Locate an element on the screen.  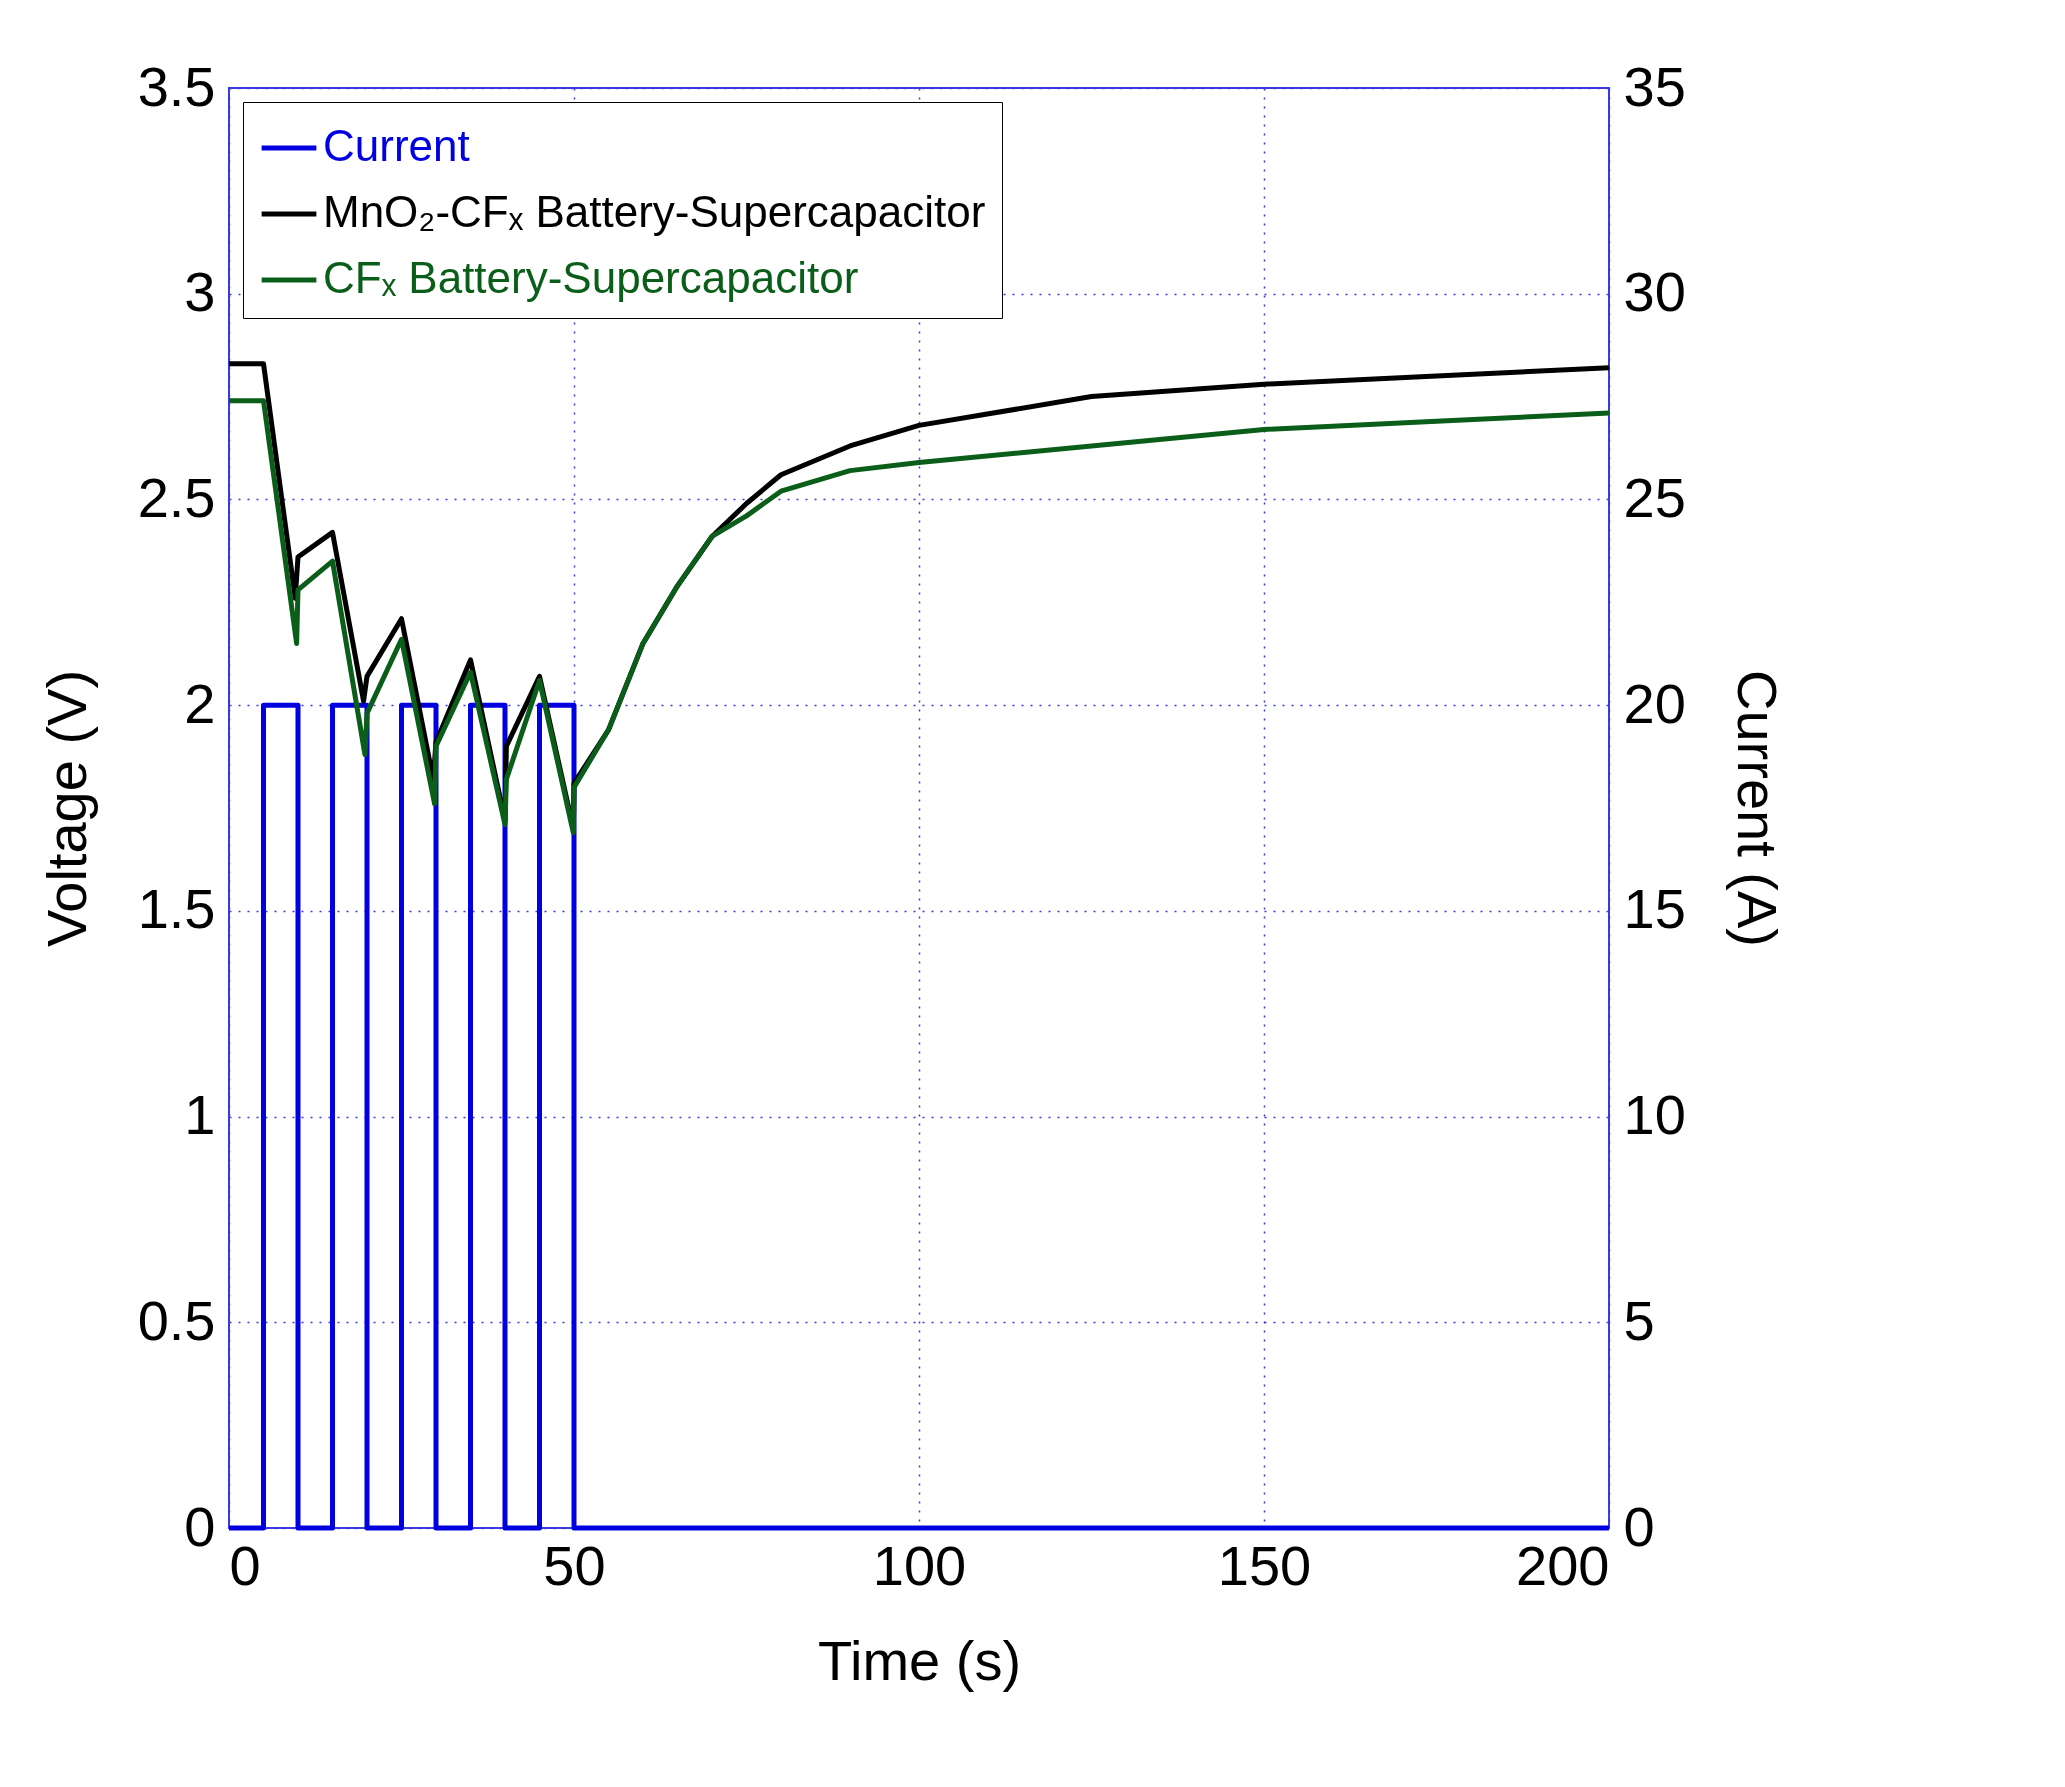
y2-tick-label: 20 is located at coordinates (1654, 703).